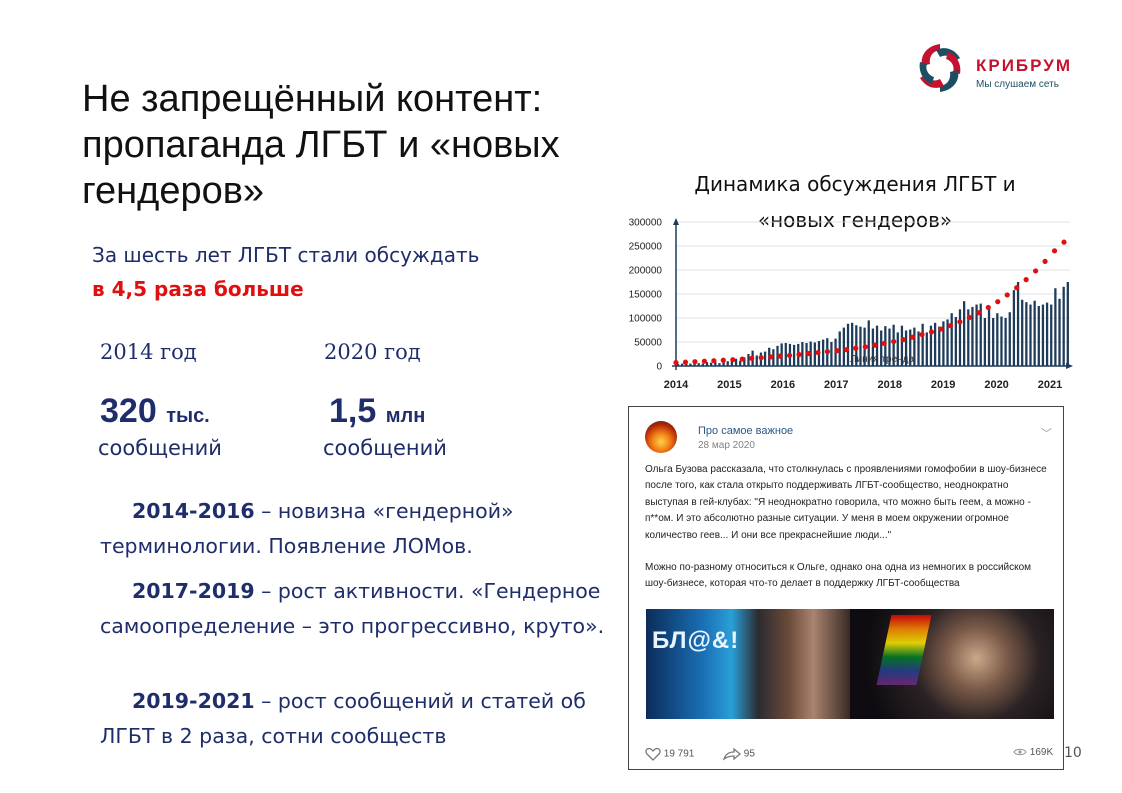 This screenshot has height=793, width=1122. What do you see at coordinates (173, 191) in the screenshot?
I see `title-line-3: гендеров»` at bounding box center [173, 191].